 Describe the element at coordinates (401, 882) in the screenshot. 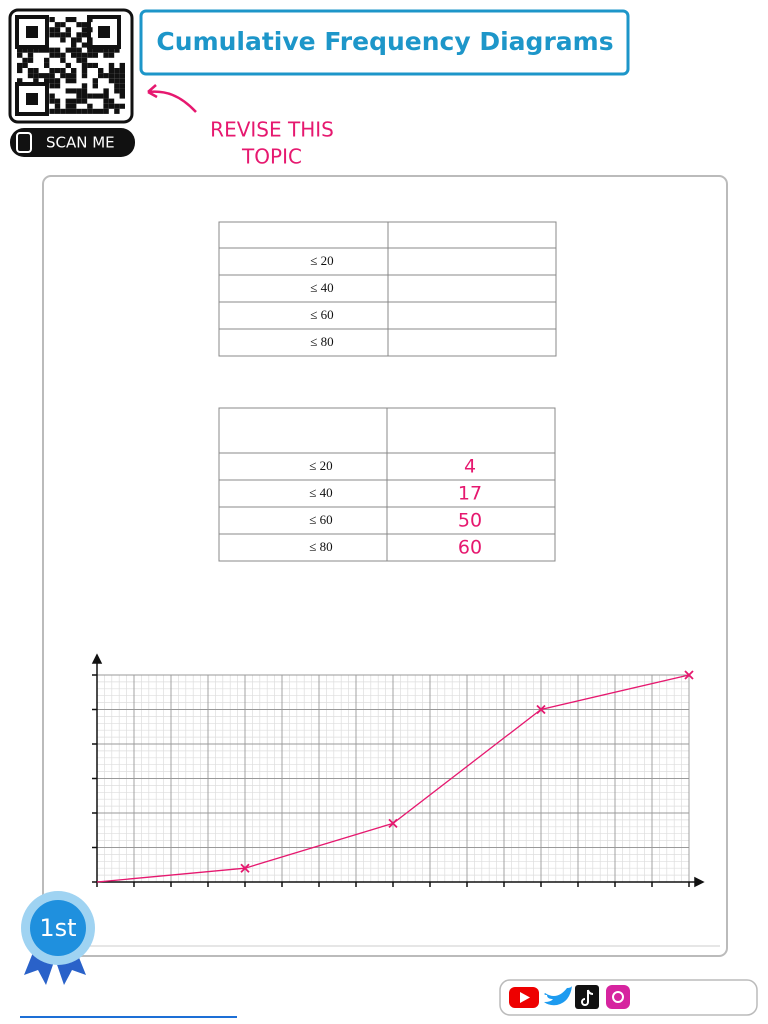

I see `x-axis` at that location.